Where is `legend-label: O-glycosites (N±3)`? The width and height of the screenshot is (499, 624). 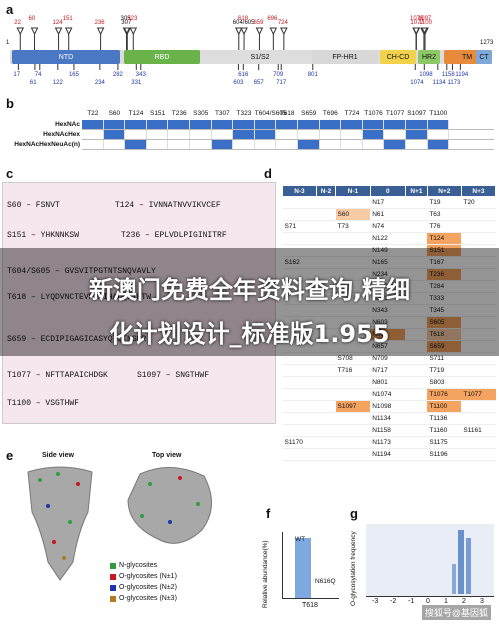
legend-label: O-glycosites (N±3) is located at coordinates (148, 598).